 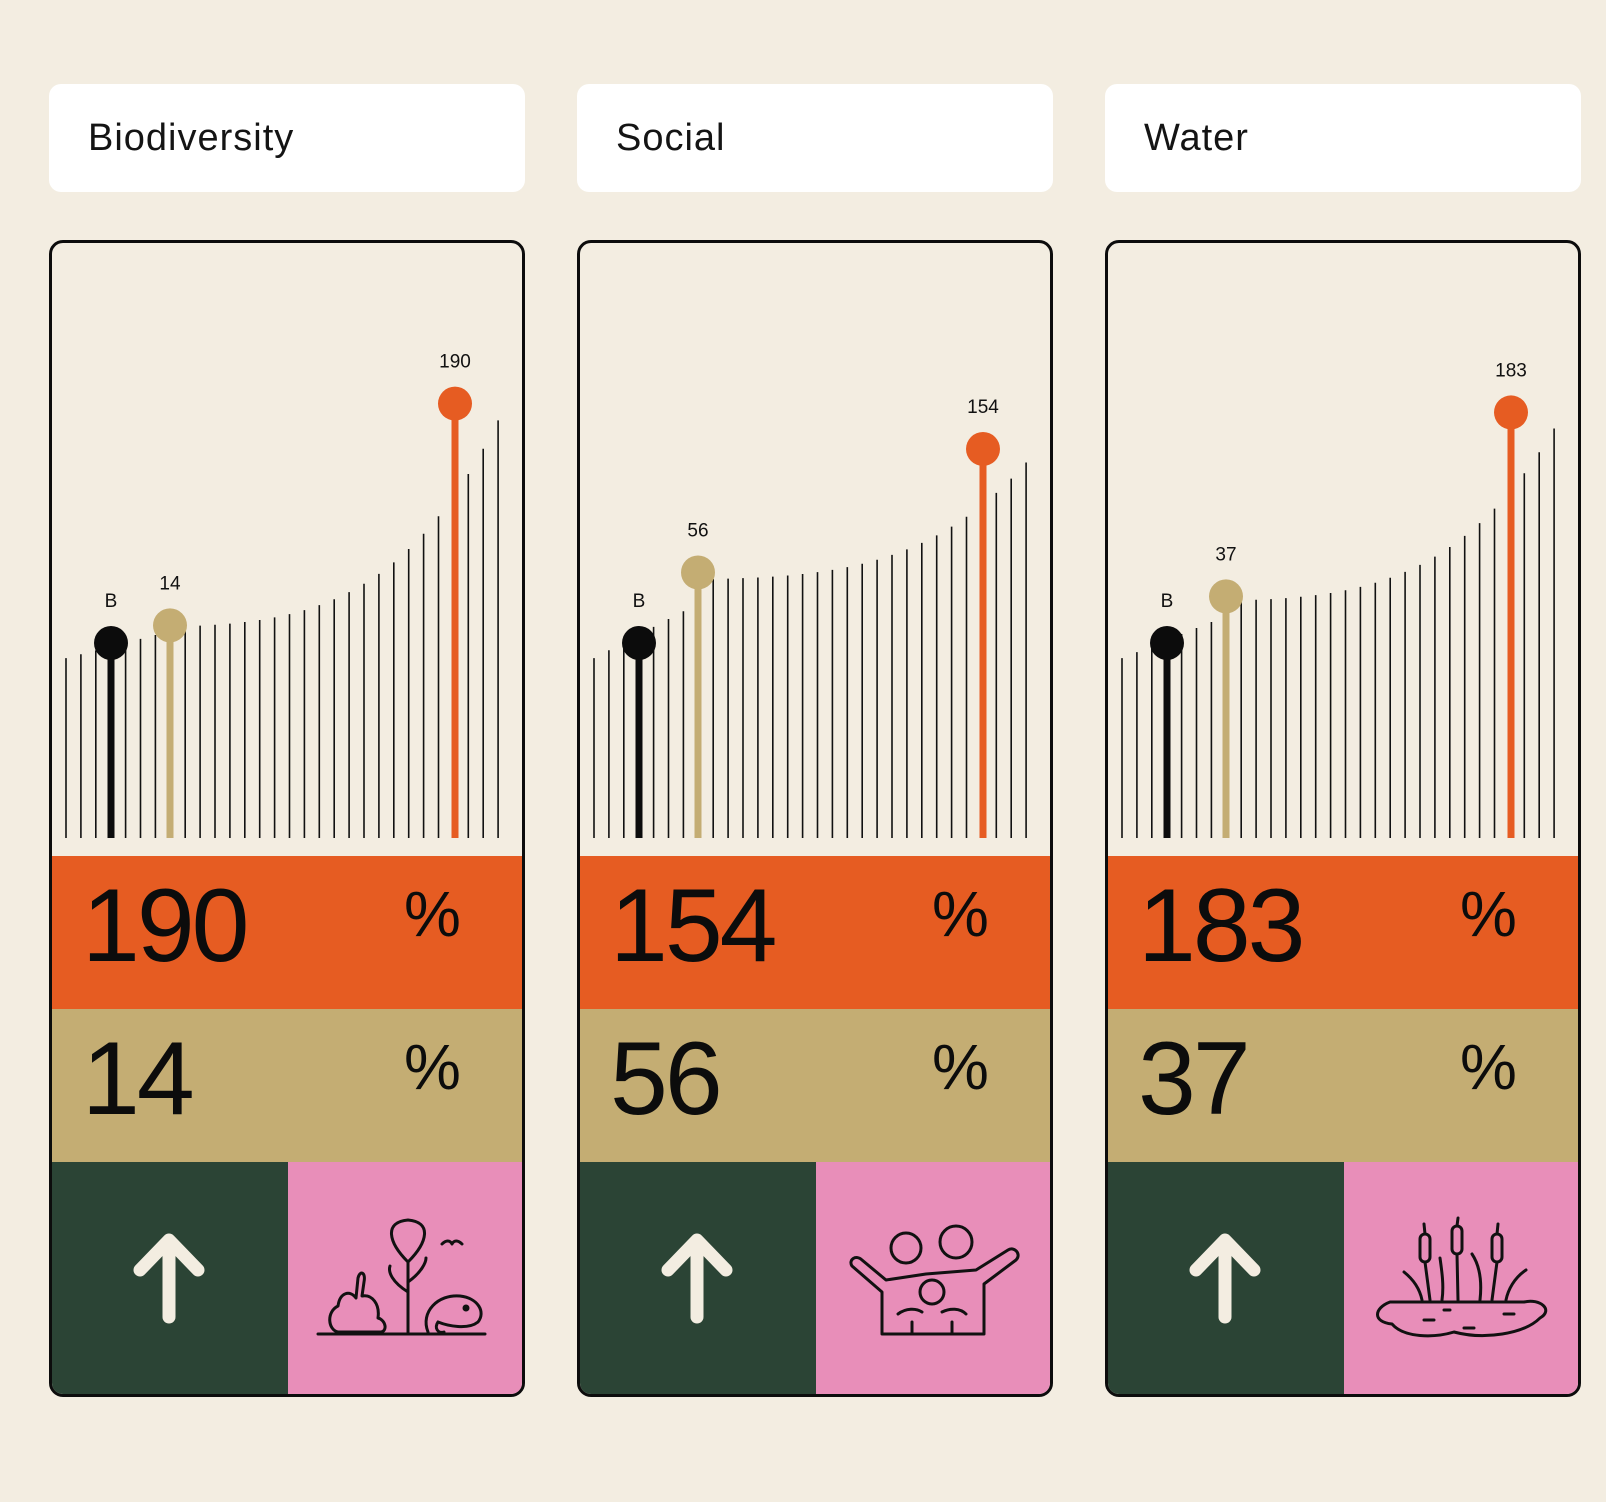 What do you see at coordinates (170, 583) in the screenshot?
I see `marker-label: 14` at bounding box center [170, 583].